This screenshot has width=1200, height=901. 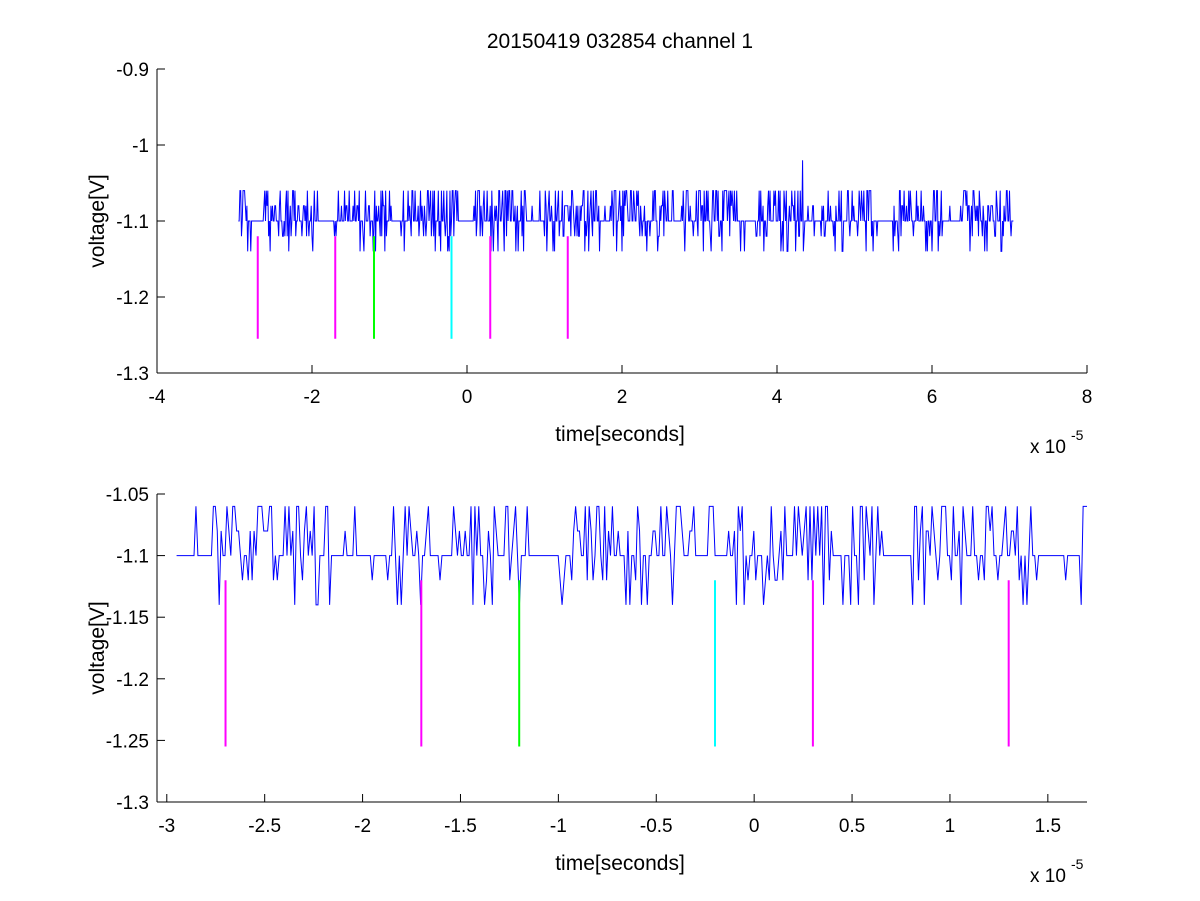 What do you see at coordinates (127, 618) in the screenshot?
I see `y-tick-label: -1.15` at bounding box center [127, 618].